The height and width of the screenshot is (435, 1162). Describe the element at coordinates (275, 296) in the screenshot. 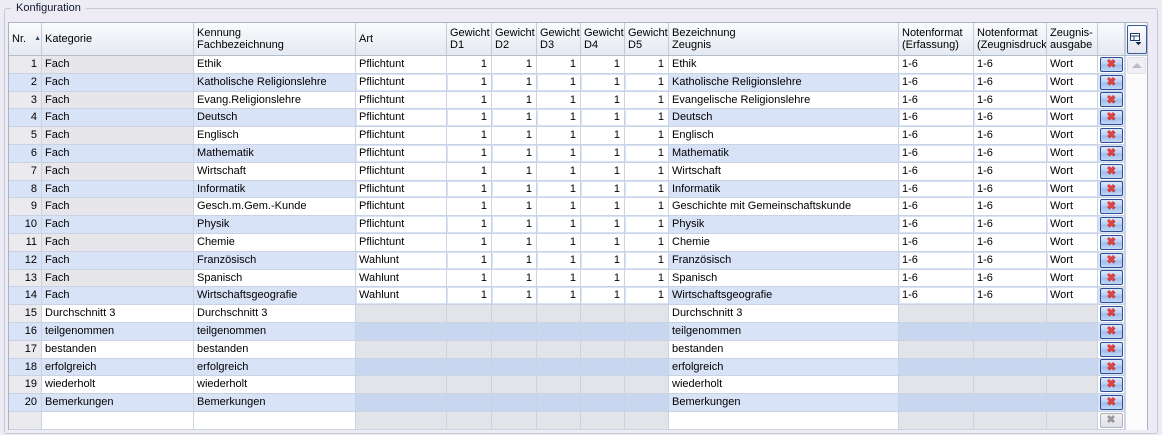

I see `cell-kennung: Wirtschaftsgeografie` at that location.